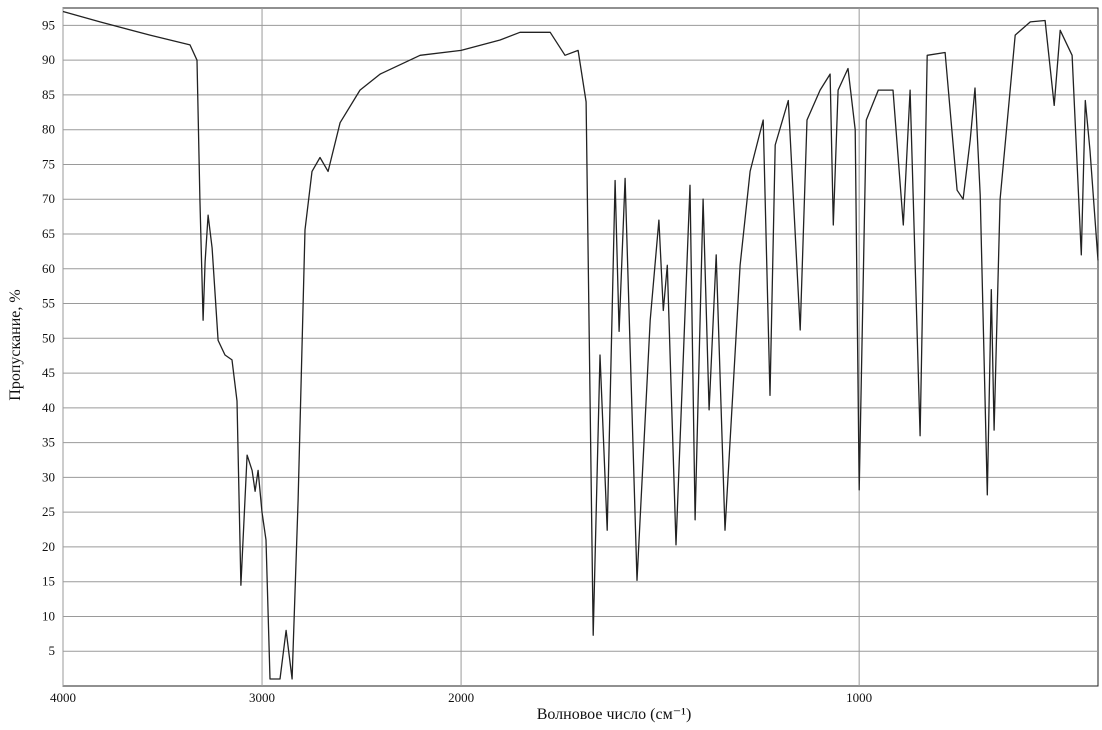 Image resolution: width=1102 pixels, height=730 pixels. I want to click on y-tick-label: 15, so click(48, 581).